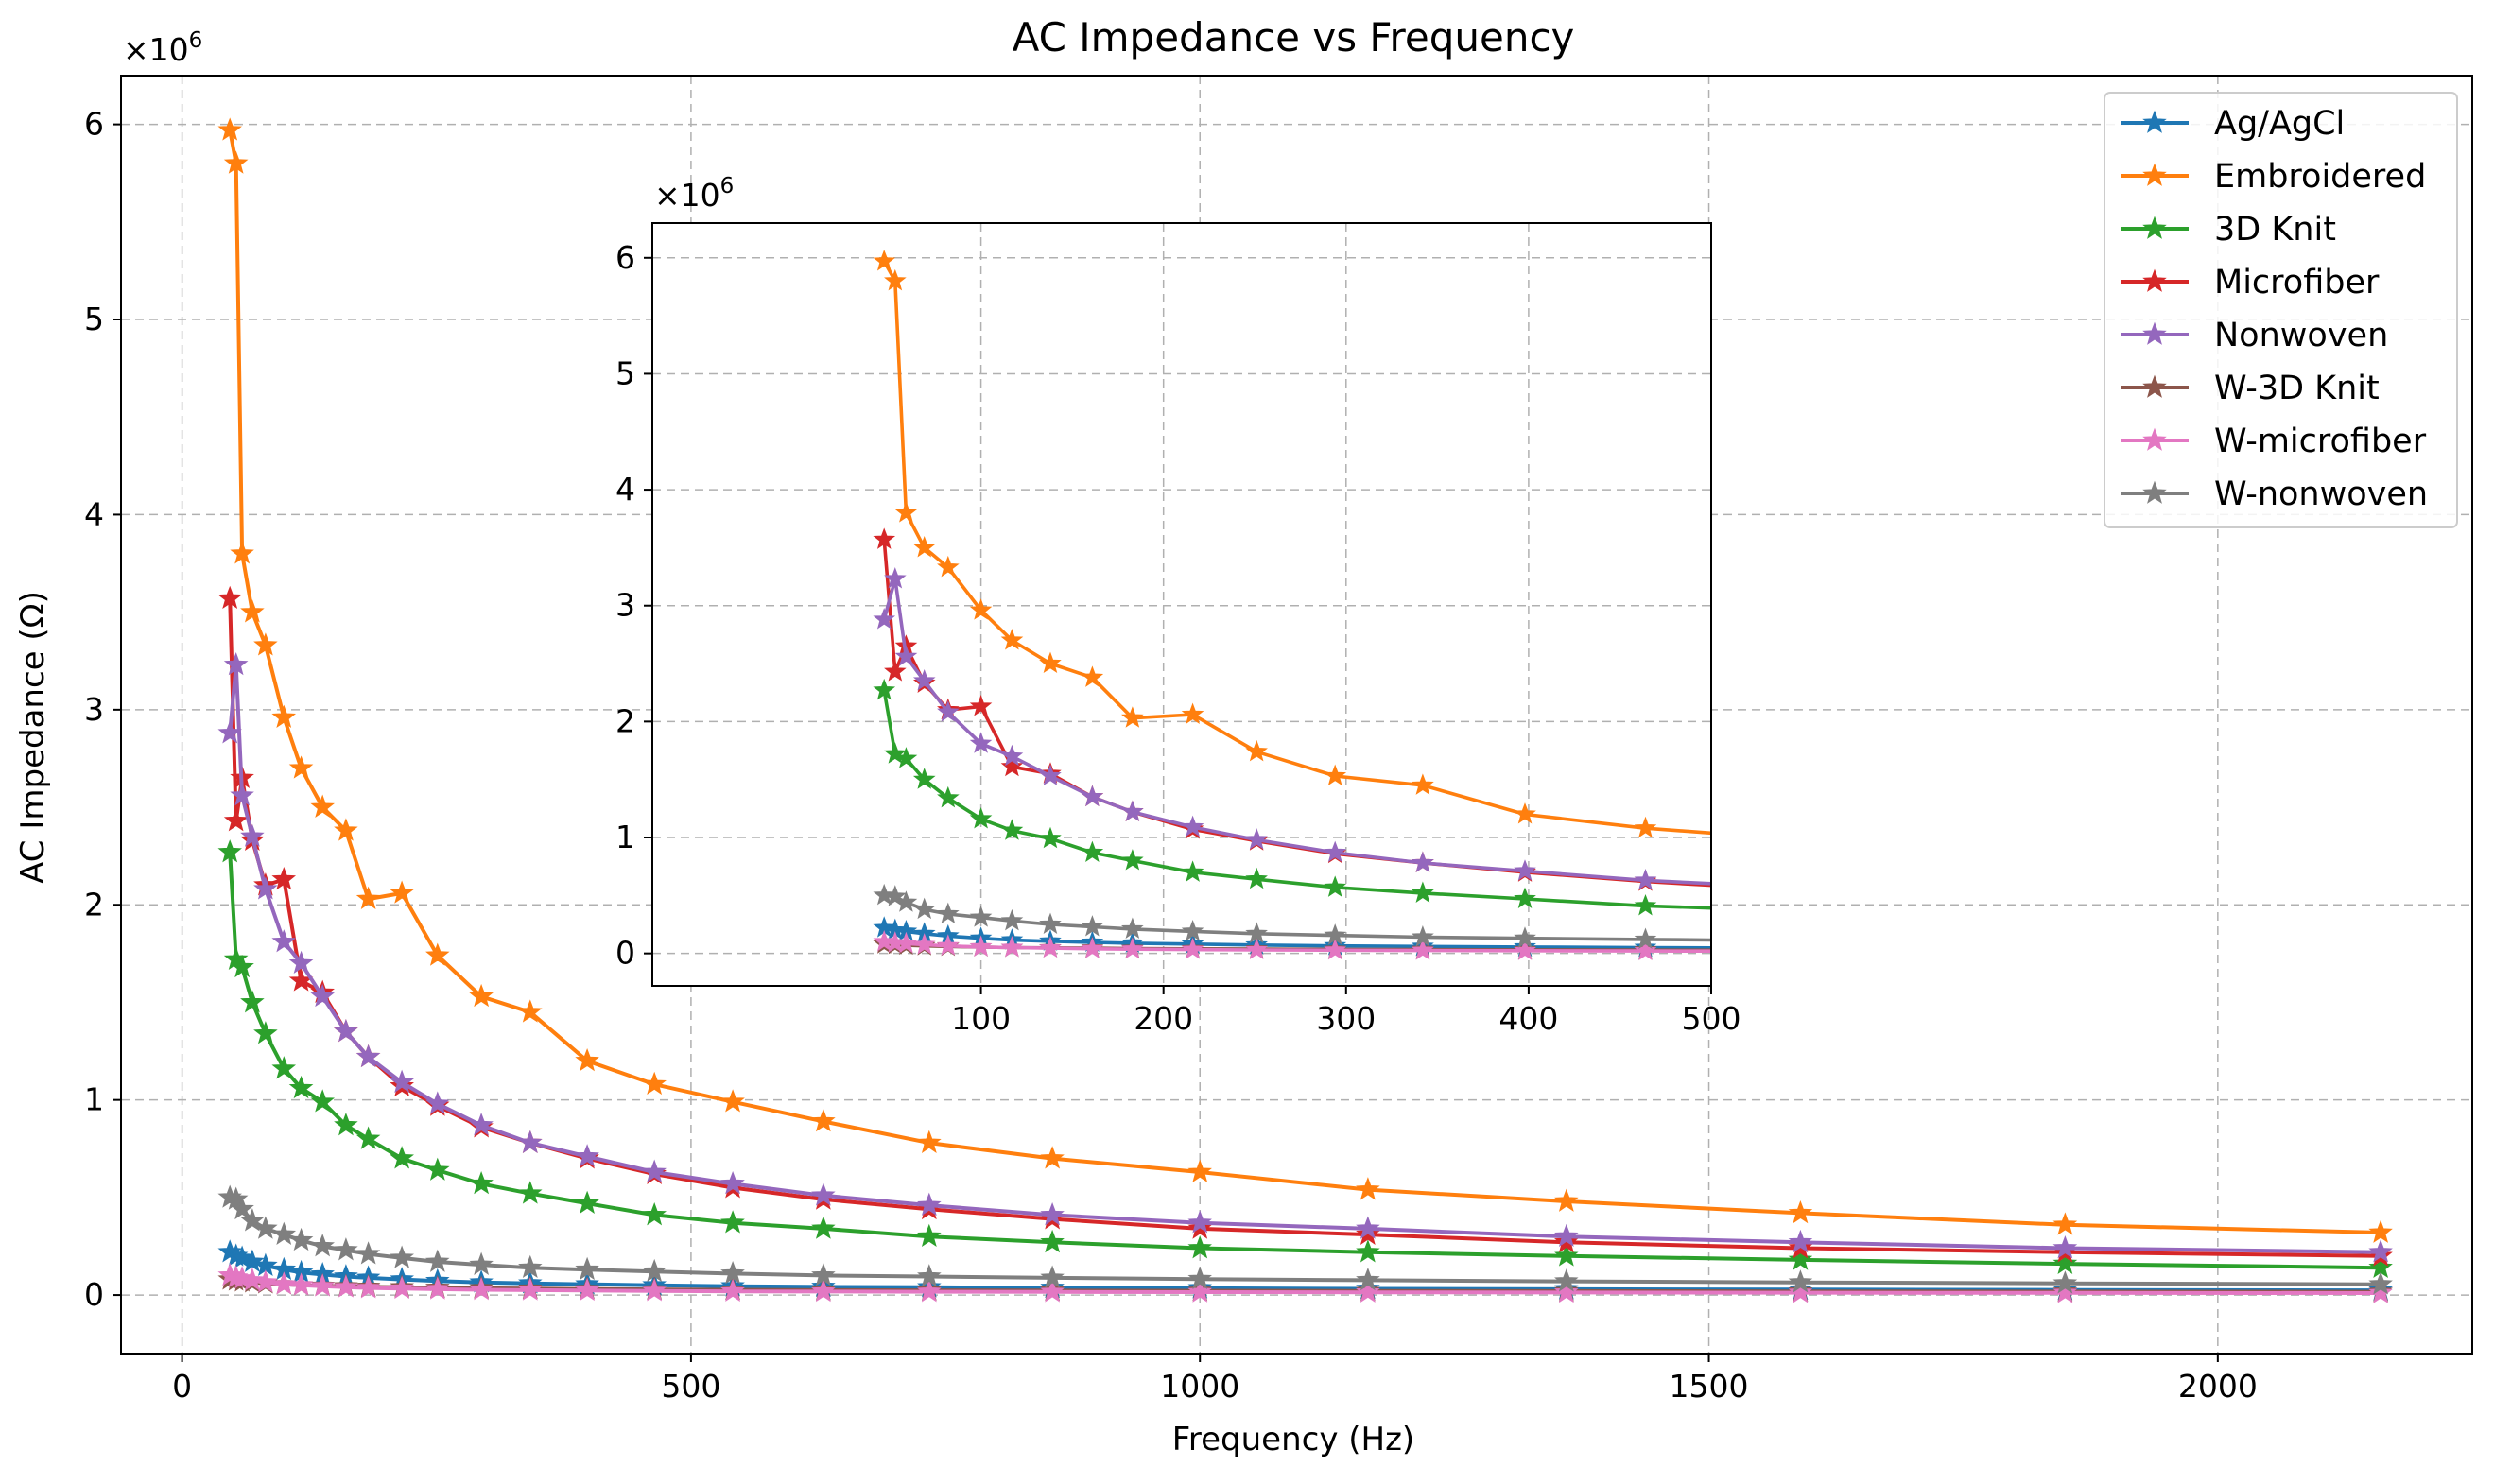 This screenshot has height=1484, width=2494. Describe the element at coordinates (694, 194) in the screenshot. I see `inset-y-multiplier: ×10⁶` at that location.